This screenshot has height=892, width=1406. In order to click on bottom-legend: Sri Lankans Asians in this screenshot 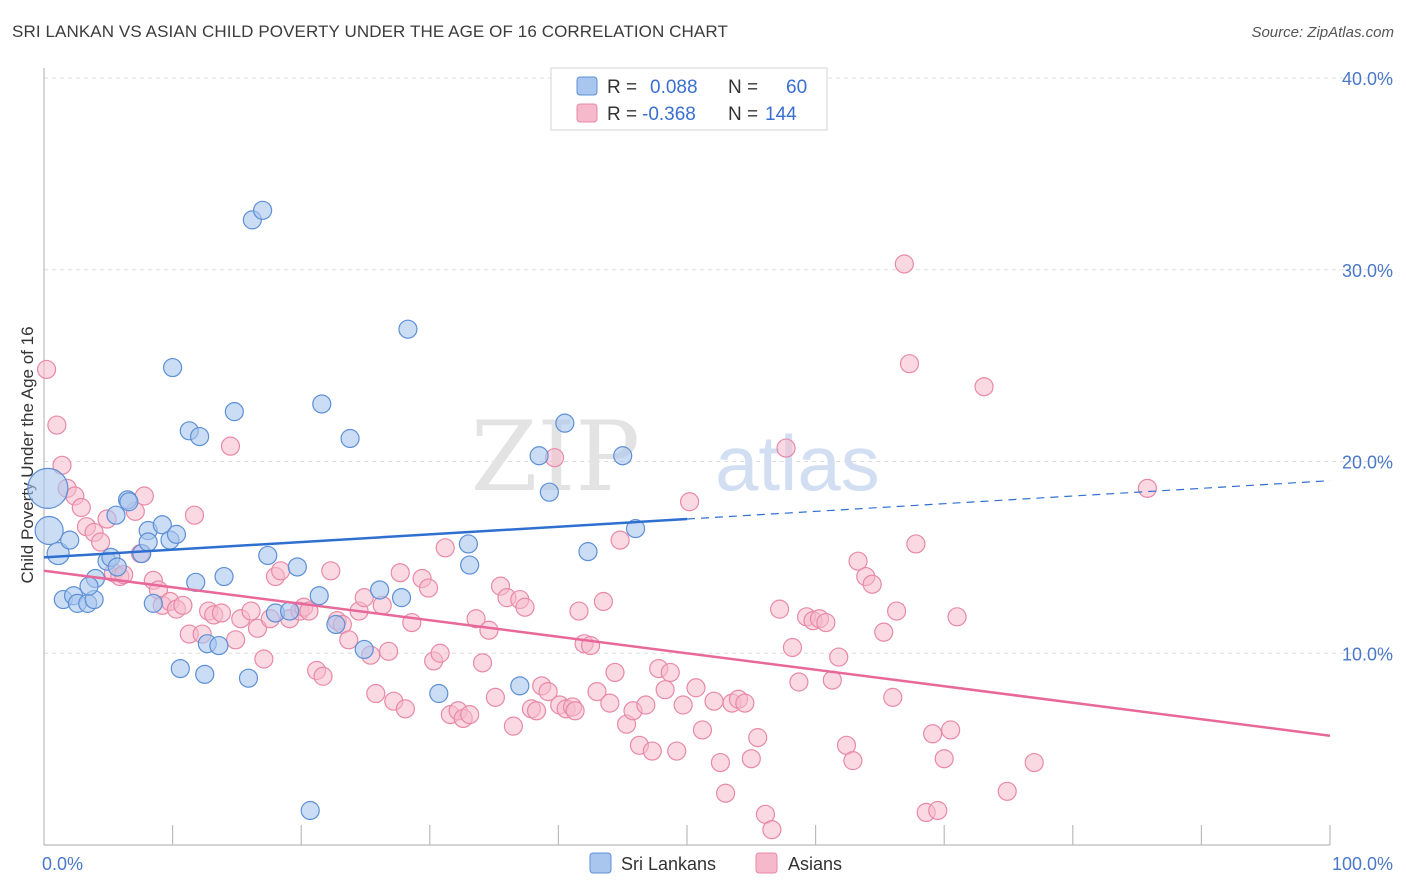, I will do `click(715, 863)`.